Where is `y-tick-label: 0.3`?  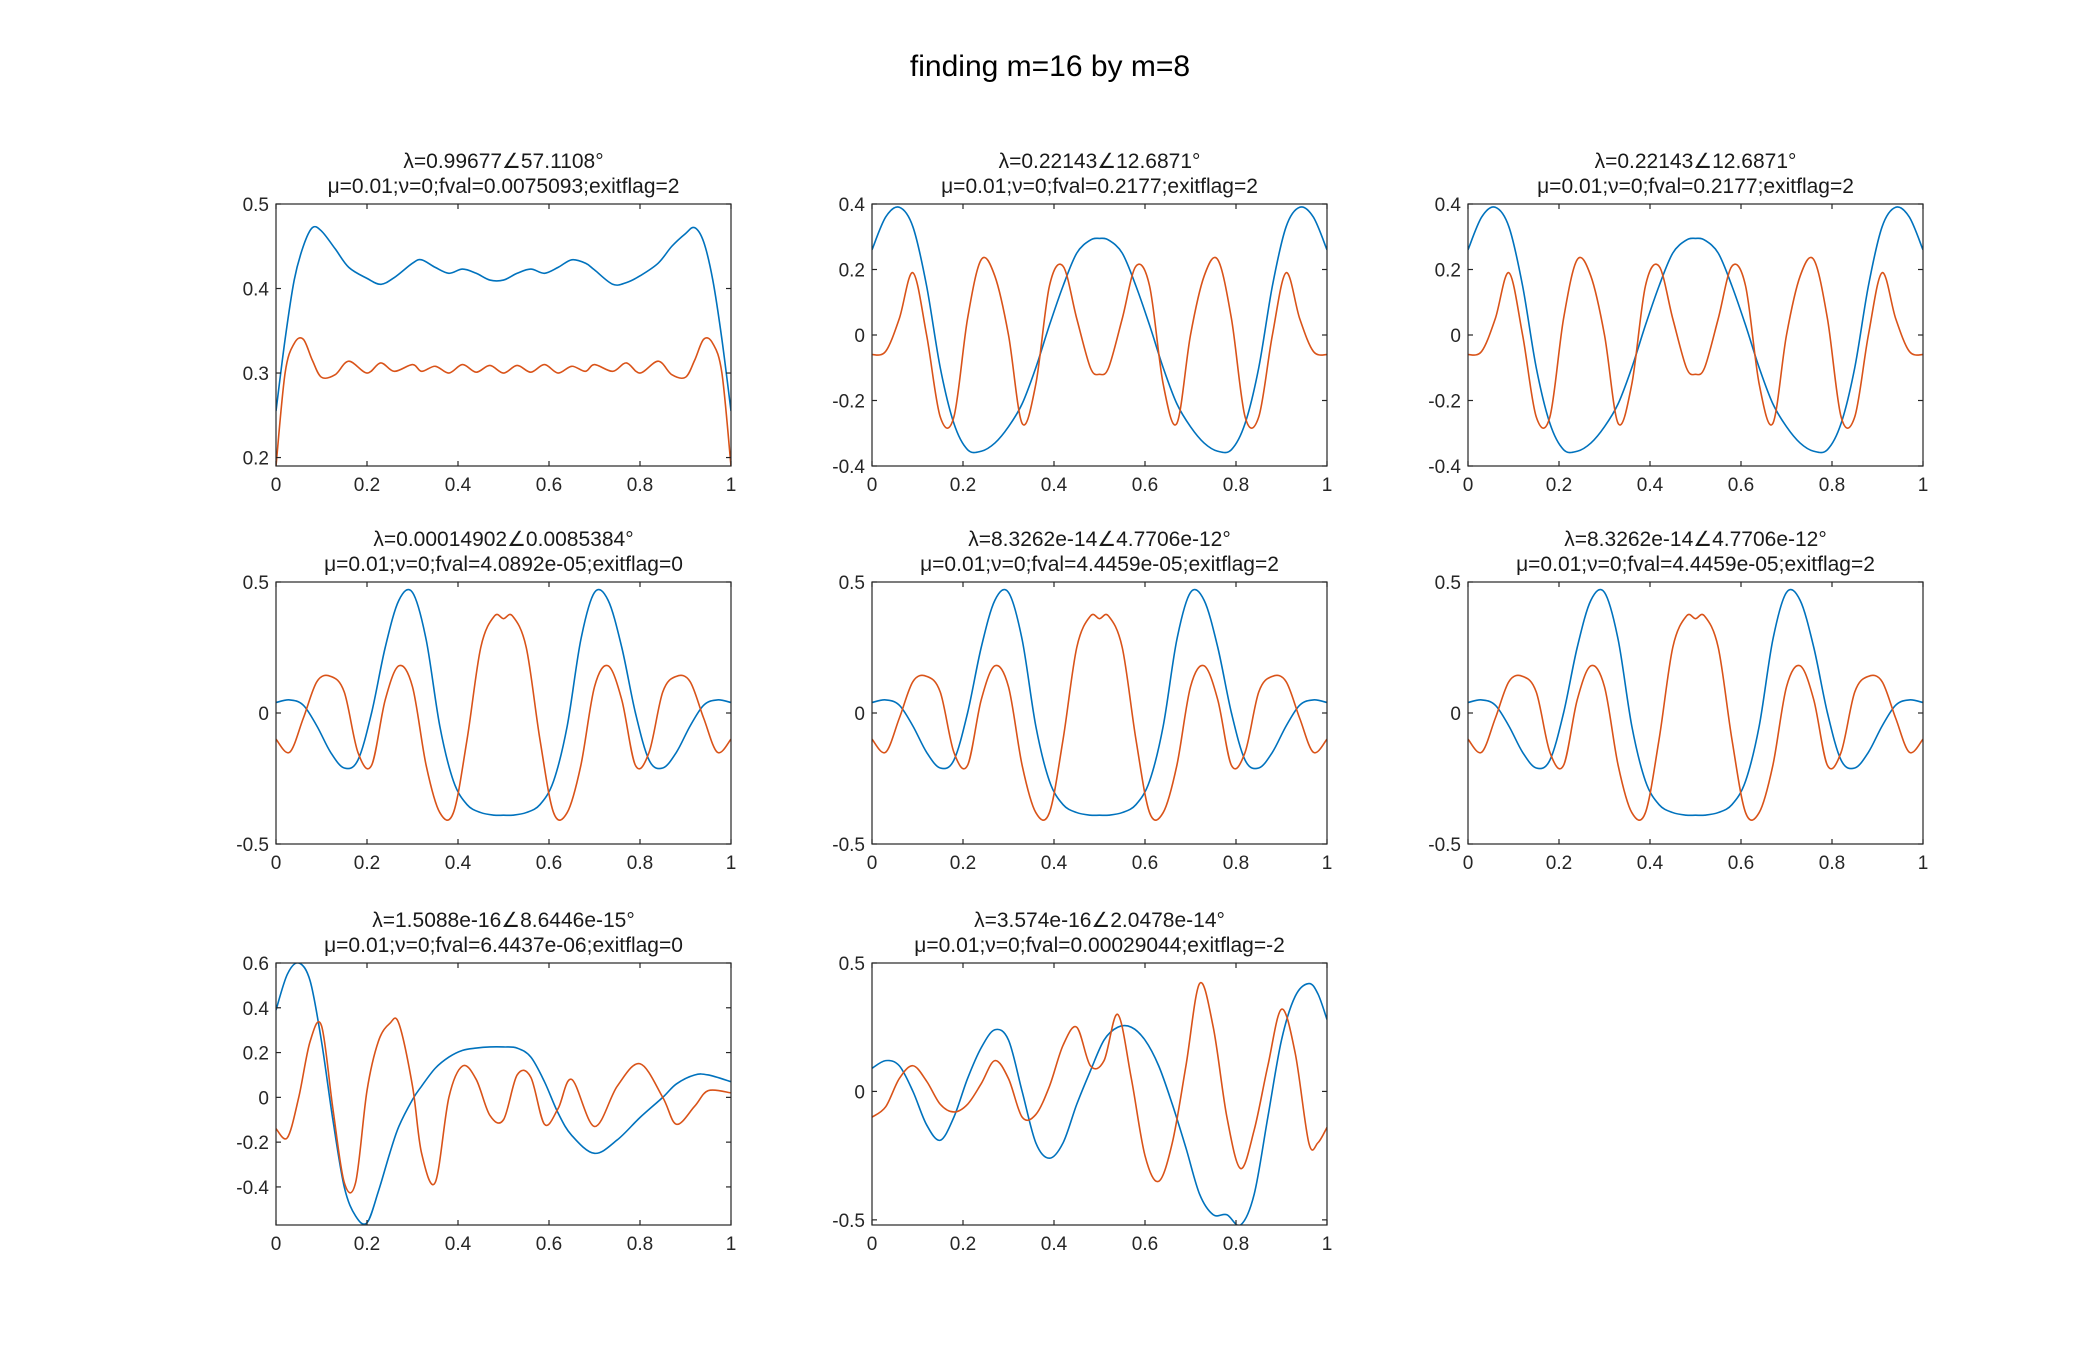
y-tick-label: 0.3 is located at coordinates (256, 374).